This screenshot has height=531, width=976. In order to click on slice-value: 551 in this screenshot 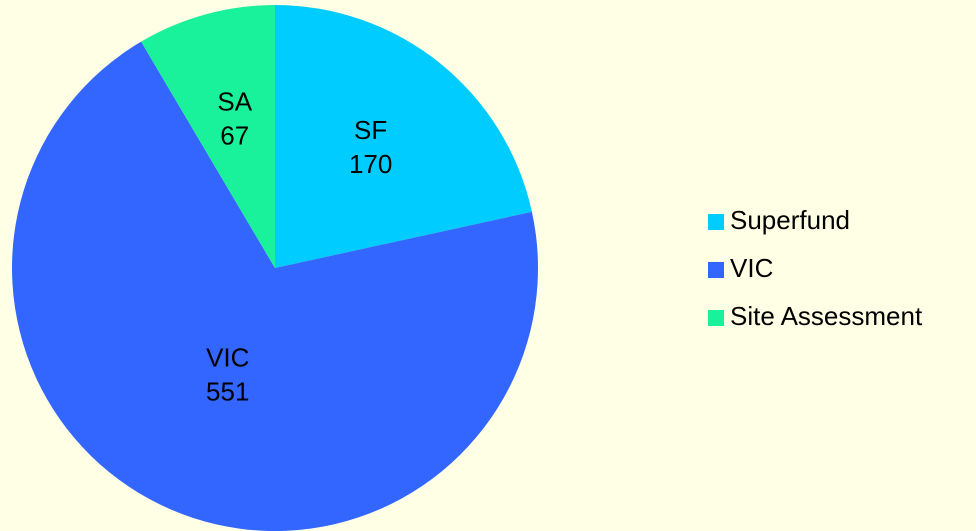, I will do `click(227, 391)`.